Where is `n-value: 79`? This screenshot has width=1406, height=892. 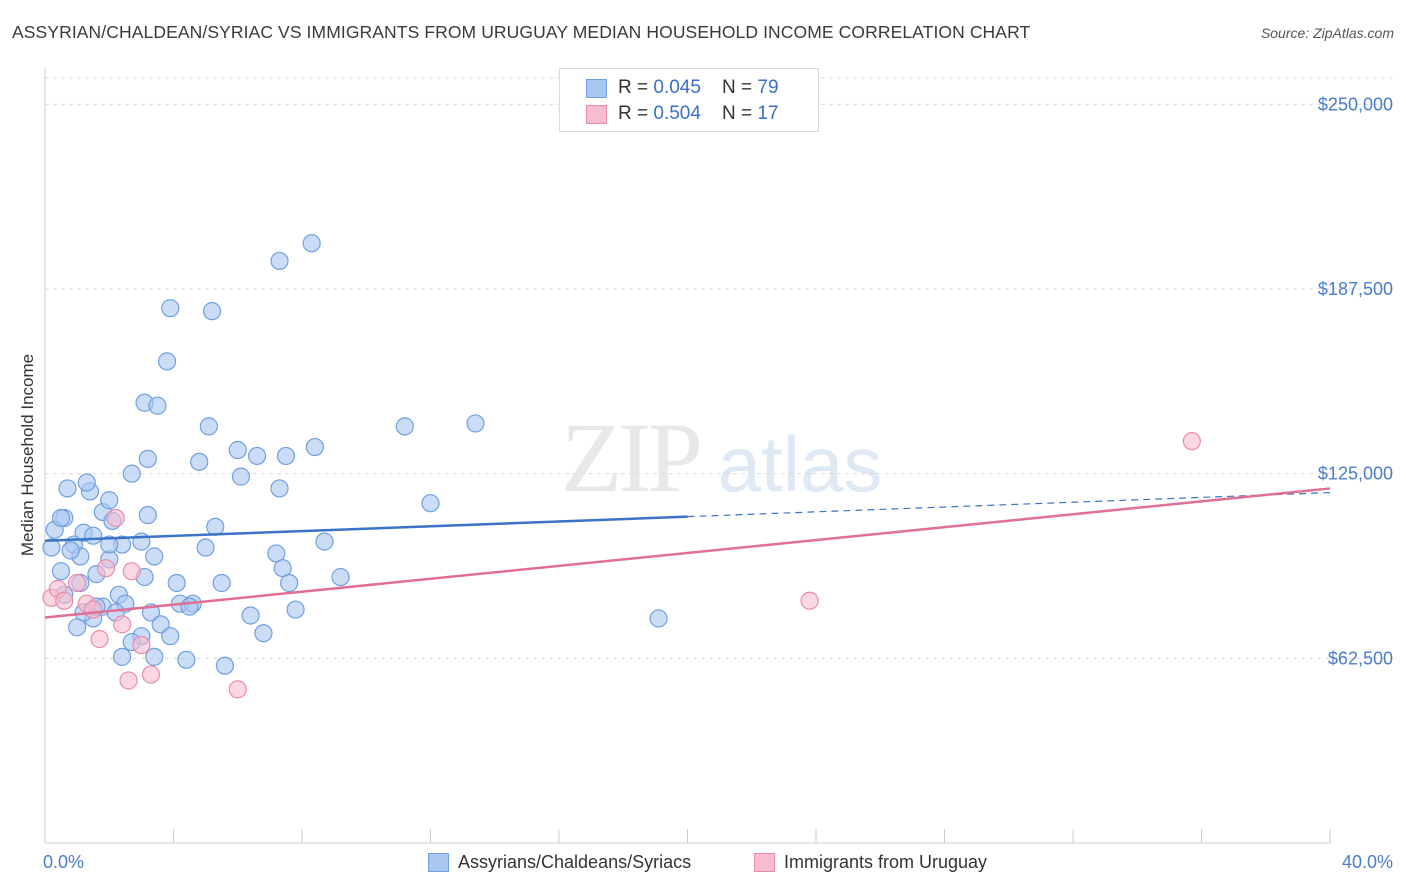 n-value: 79 is located at coordinates (768, 87).